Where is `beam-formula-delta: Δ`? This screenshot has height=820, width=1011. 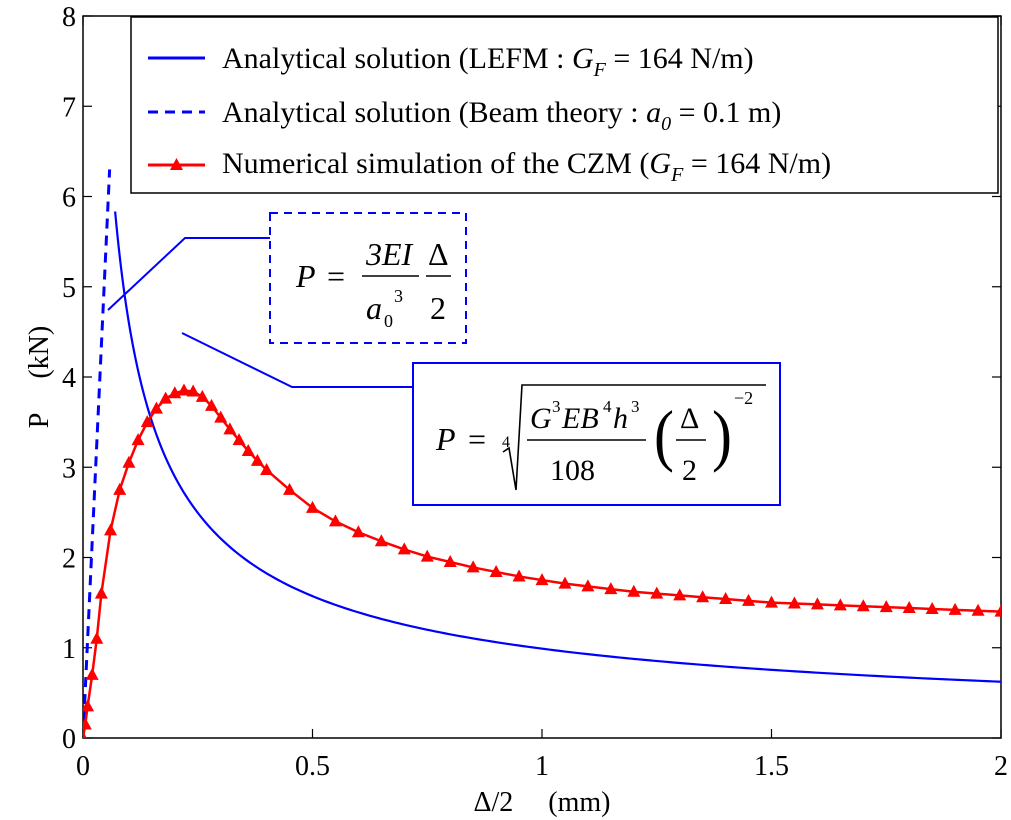
beam-formula-delta: Δ is located at coordinates (438, 254).